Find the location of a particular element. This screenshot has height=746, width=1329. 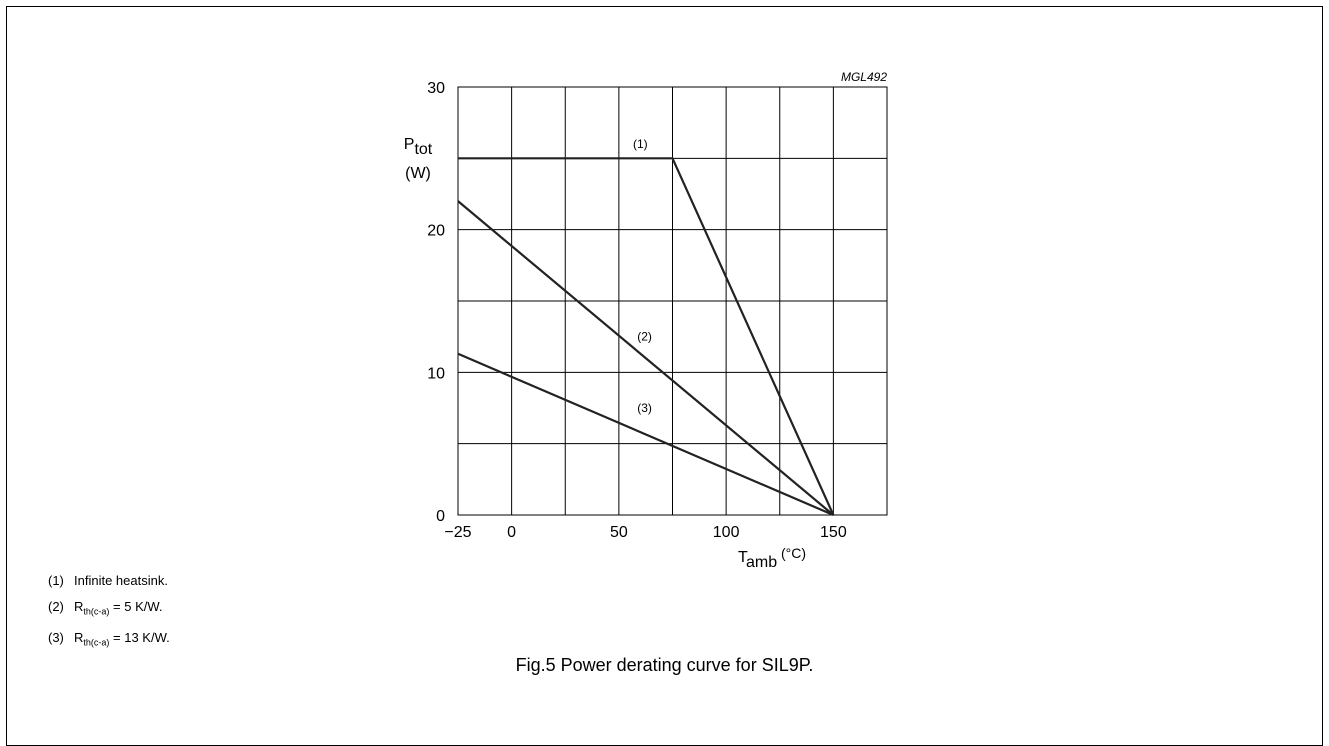

series-label-2: (2) is located at coordinates (644, 337).